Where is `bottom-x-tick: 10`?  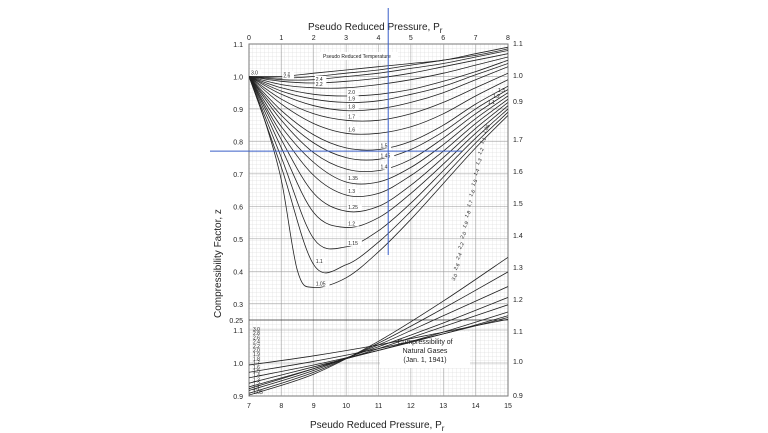 bottom-x-tick: 10 is located at coordinates (346, 406).